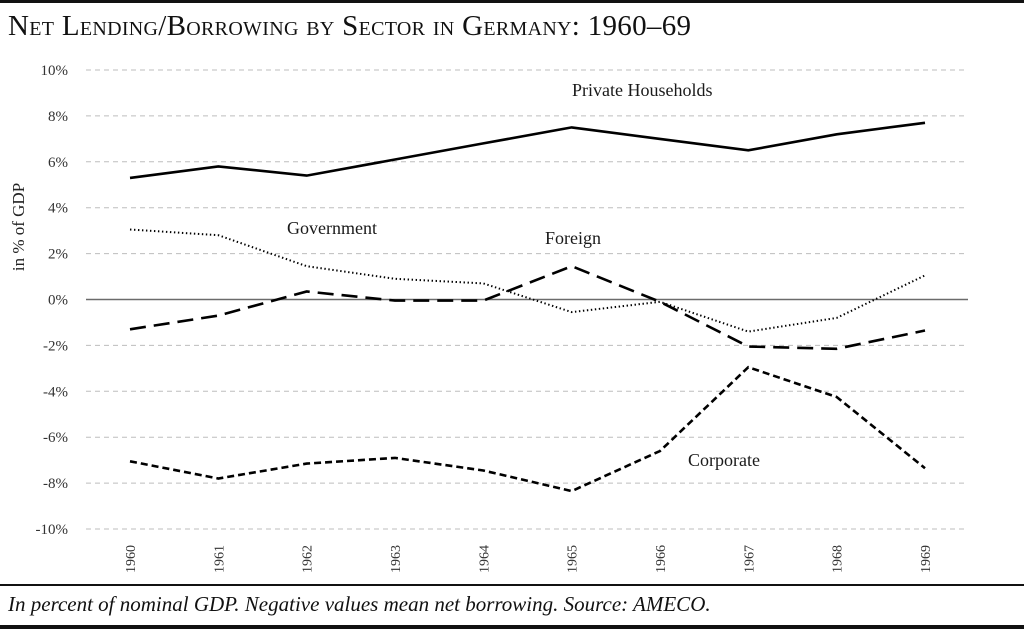 The width and height of the screenshot is (1024, 629). I want to click on y-tick-label: 0%, so click(58, 301).